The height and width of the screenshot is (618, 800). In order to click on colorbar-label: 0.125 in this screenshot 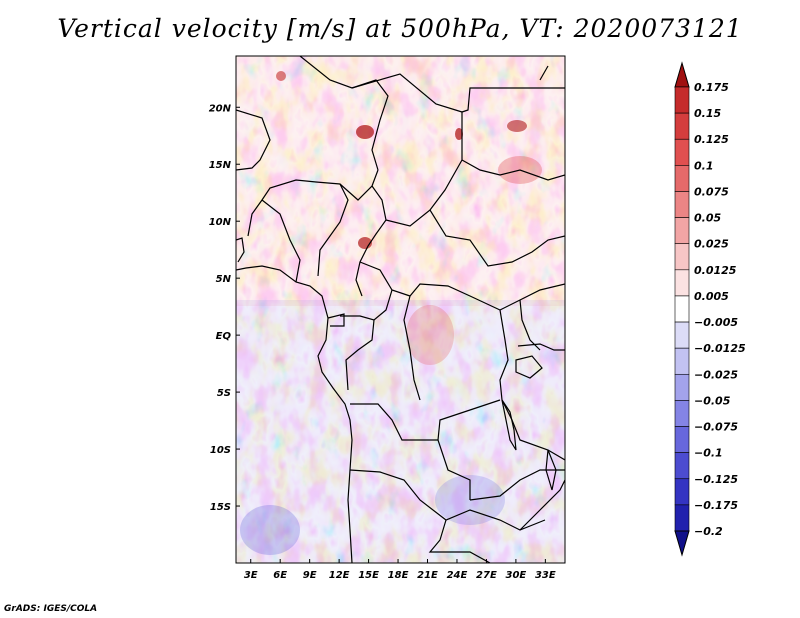, I will do `click(711, 139)`.